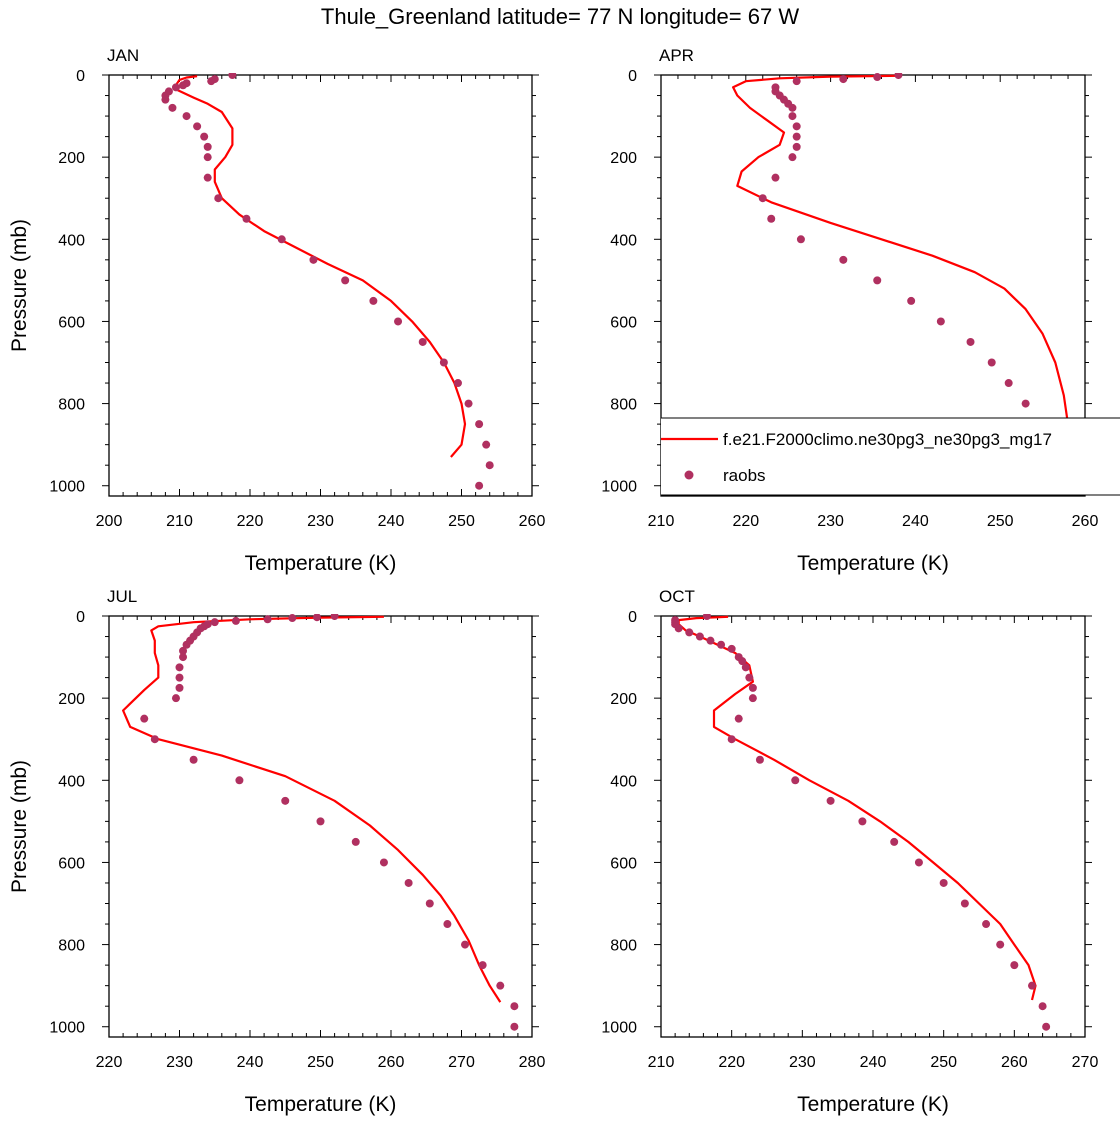 This screenshot has height=1121, width=1120. Describe the element at coordinates (623, 158) in the screenshot. I see `y-tick-label: 200` at that location.